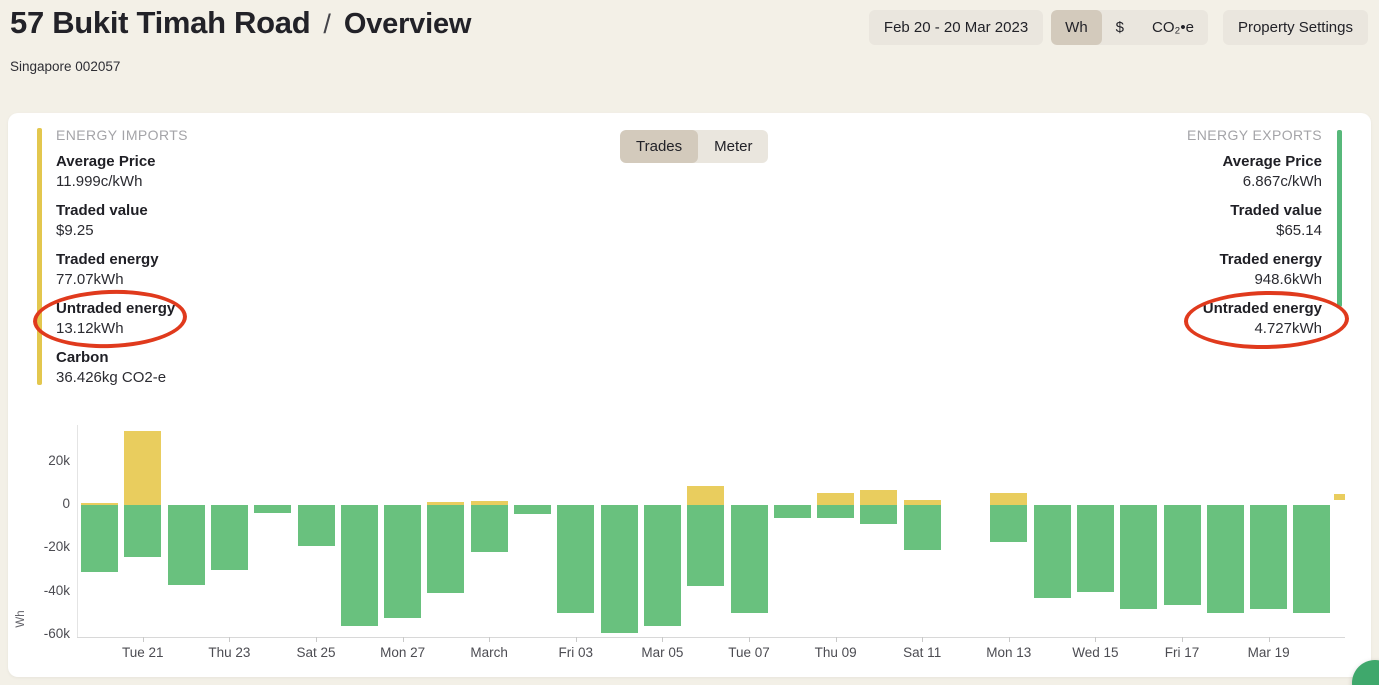 This screenshot has width=1379, height=685. Describe the element at coordinates (111, 377) in the screenshot. I see `stat-value: 36.426kg CO2-e` at that location.